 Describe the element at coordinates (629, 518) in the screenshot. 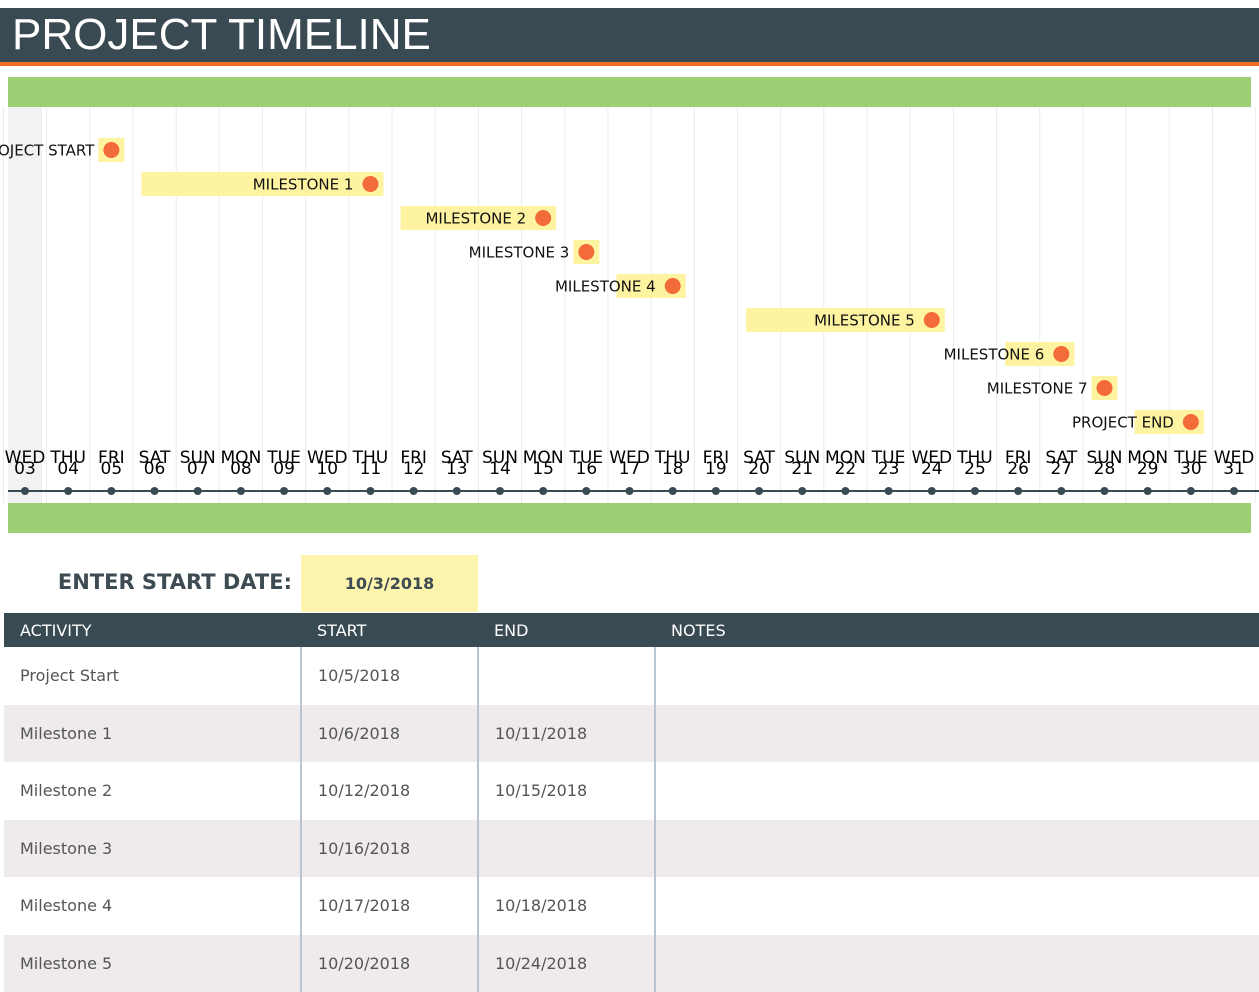

I see `bottom-band` at that location.